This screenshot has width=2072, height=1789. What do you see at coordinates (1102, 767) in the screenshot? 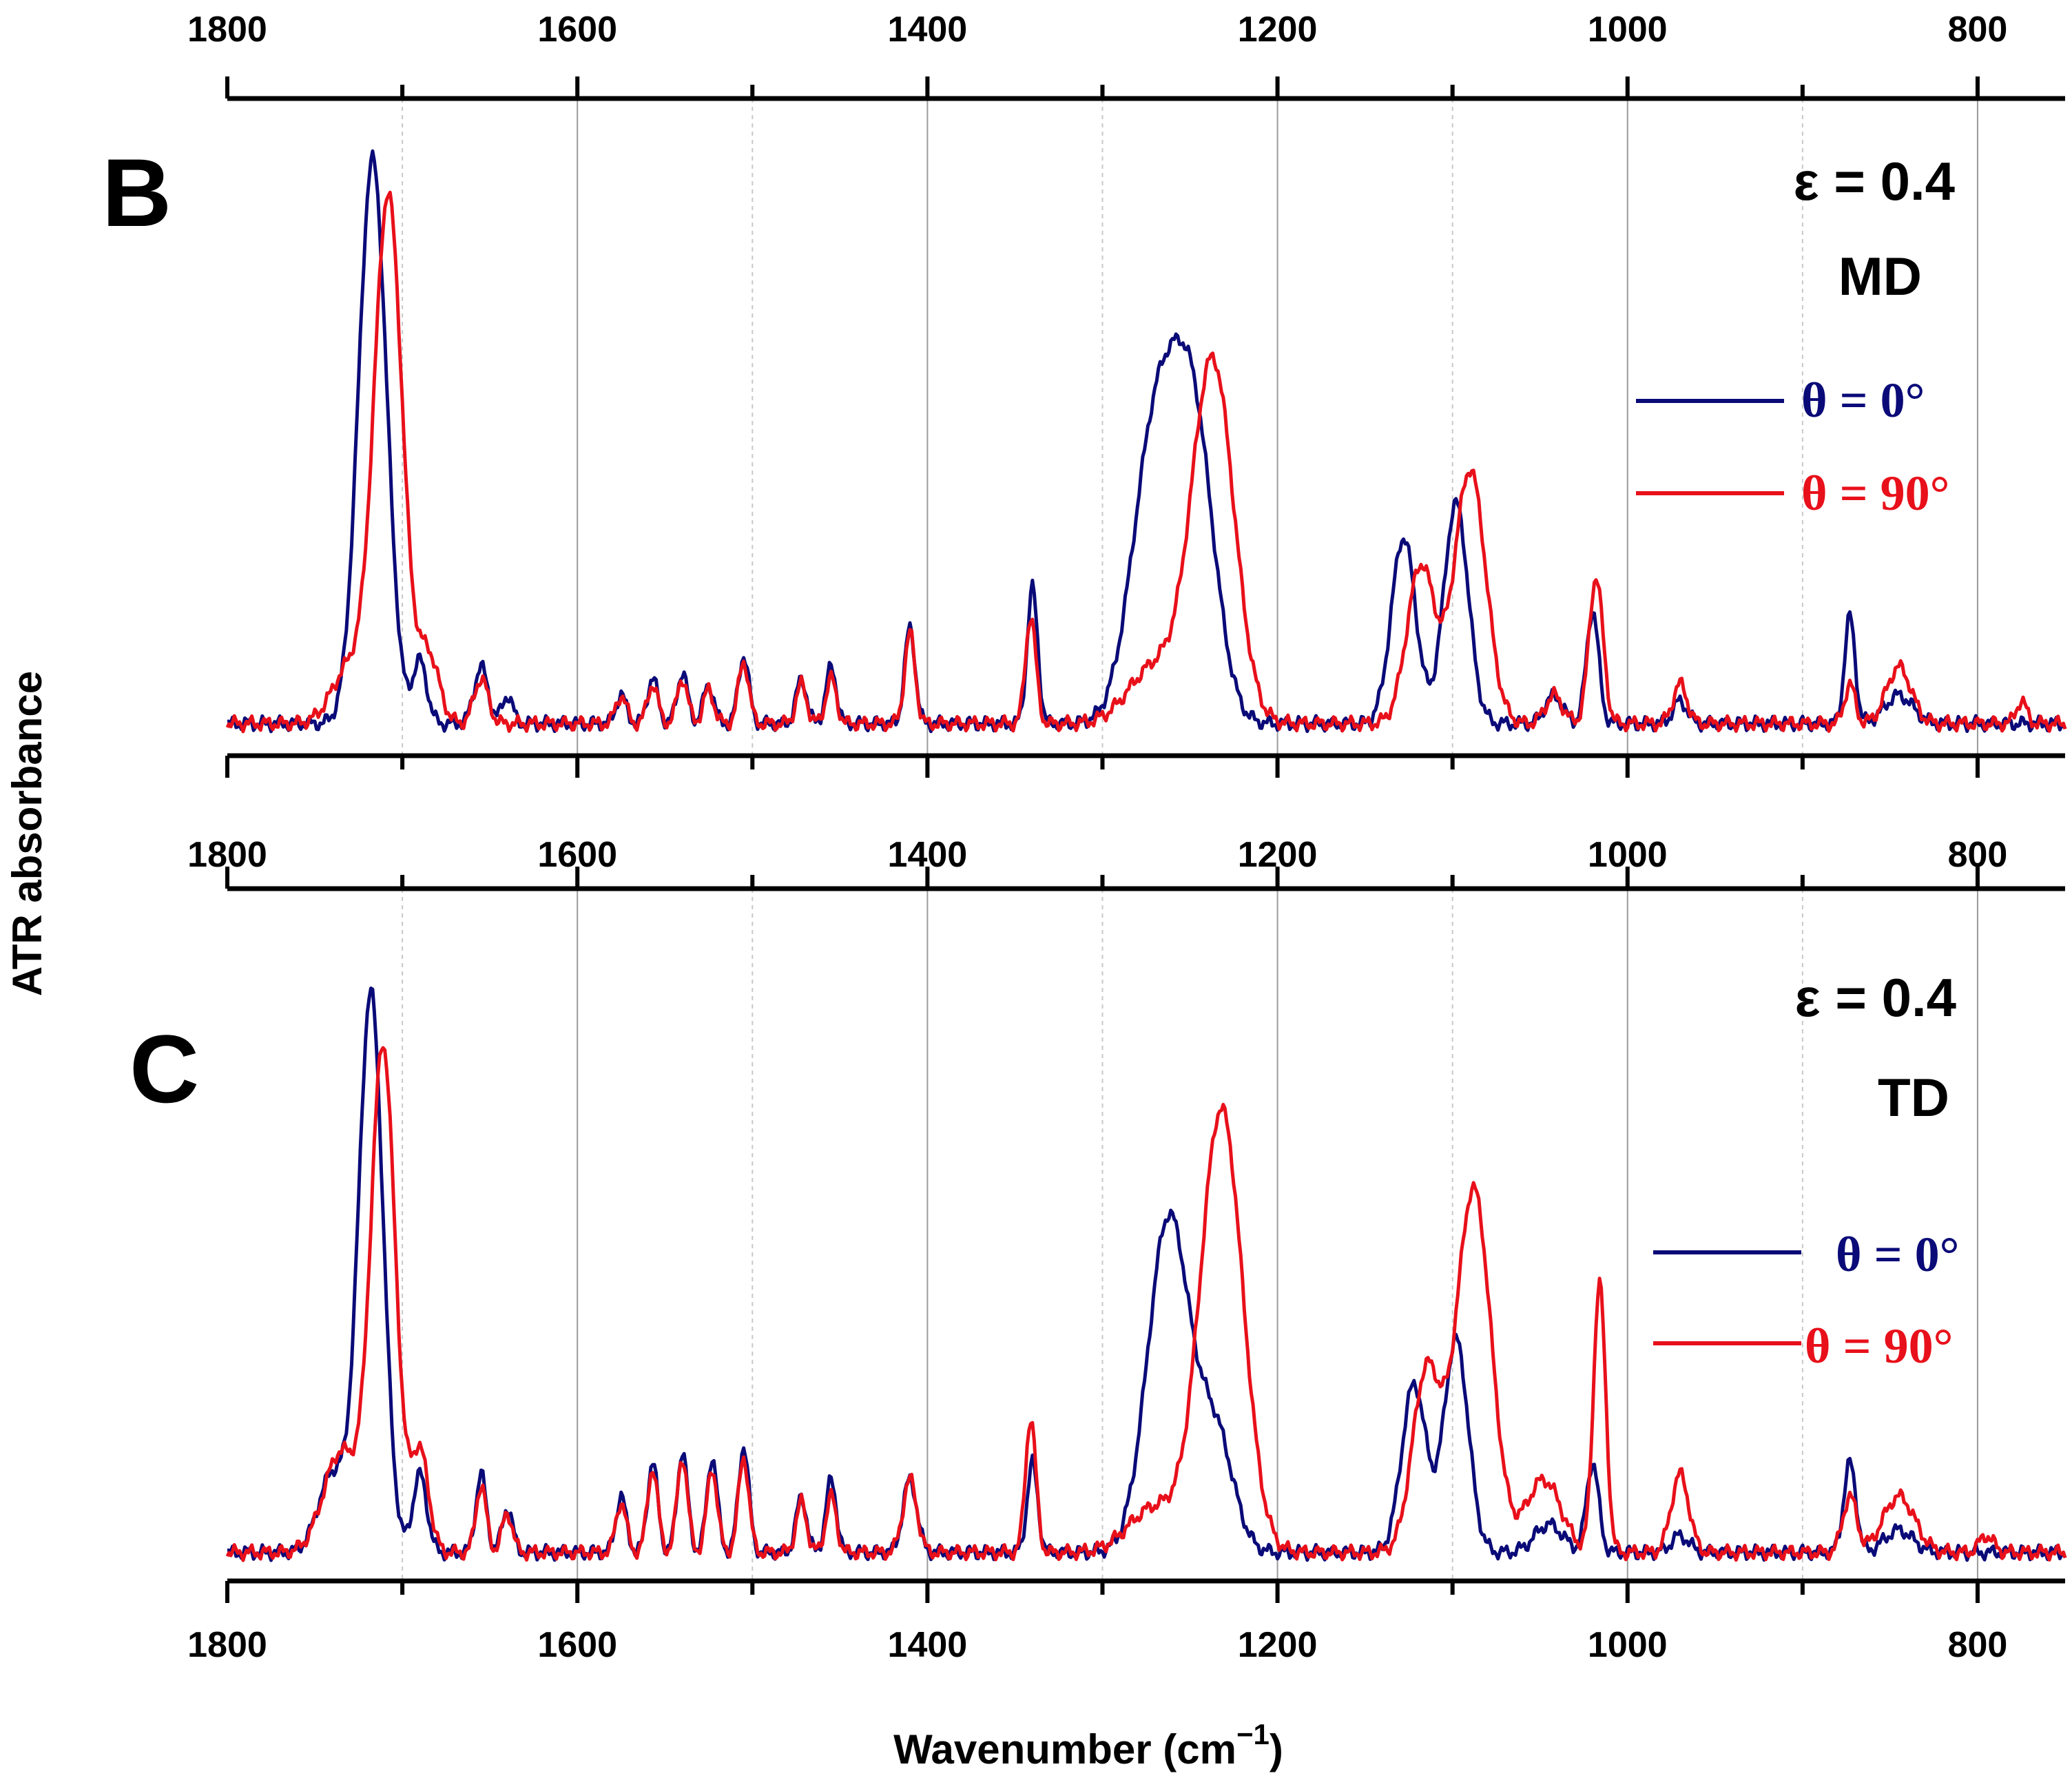
I see `panel-b-bottom-ticks` at bounding box center [1102, 767].